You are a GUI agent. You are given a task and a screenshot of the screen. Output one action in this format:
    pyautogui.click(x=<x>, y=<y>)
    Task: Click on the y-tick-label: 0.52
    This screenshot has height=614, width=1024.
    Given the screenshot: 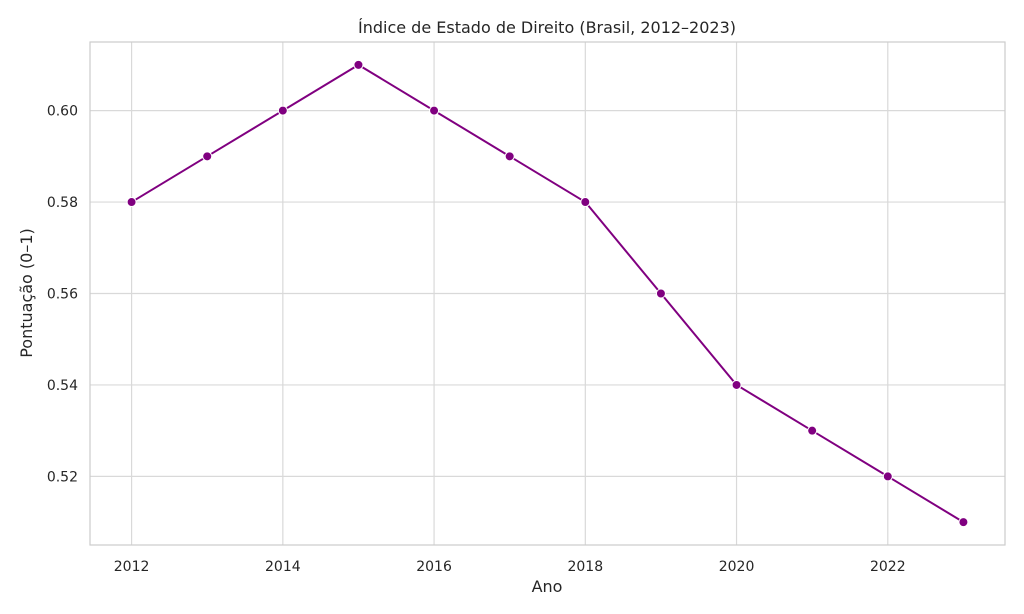 What is the action you would take?
    pyautogui.click(x=62, y=477)
    